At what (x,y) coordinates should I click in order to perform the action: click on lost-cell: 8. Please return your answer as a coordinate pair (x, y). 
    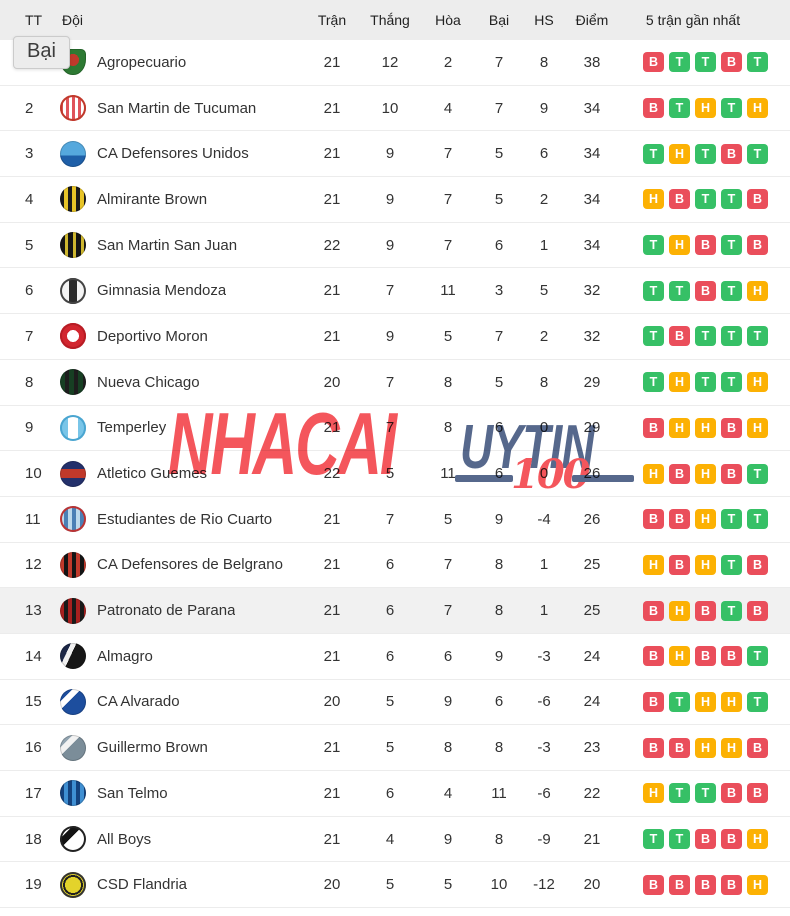
    Looking at the image, I should click on (499, 839).